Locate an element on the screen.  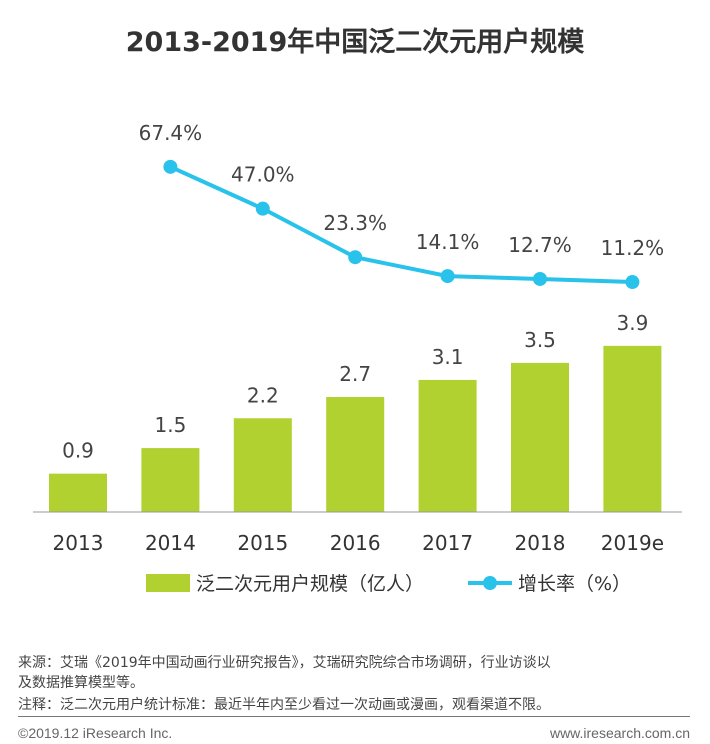
x-tick-2016: 2016 is located at coordinates (355, 543).